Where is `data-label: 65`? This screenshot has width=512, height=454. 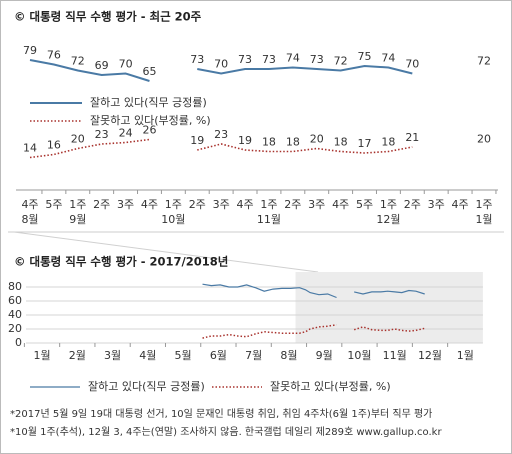 data-label: 65 is located at coordinates (149, 71).